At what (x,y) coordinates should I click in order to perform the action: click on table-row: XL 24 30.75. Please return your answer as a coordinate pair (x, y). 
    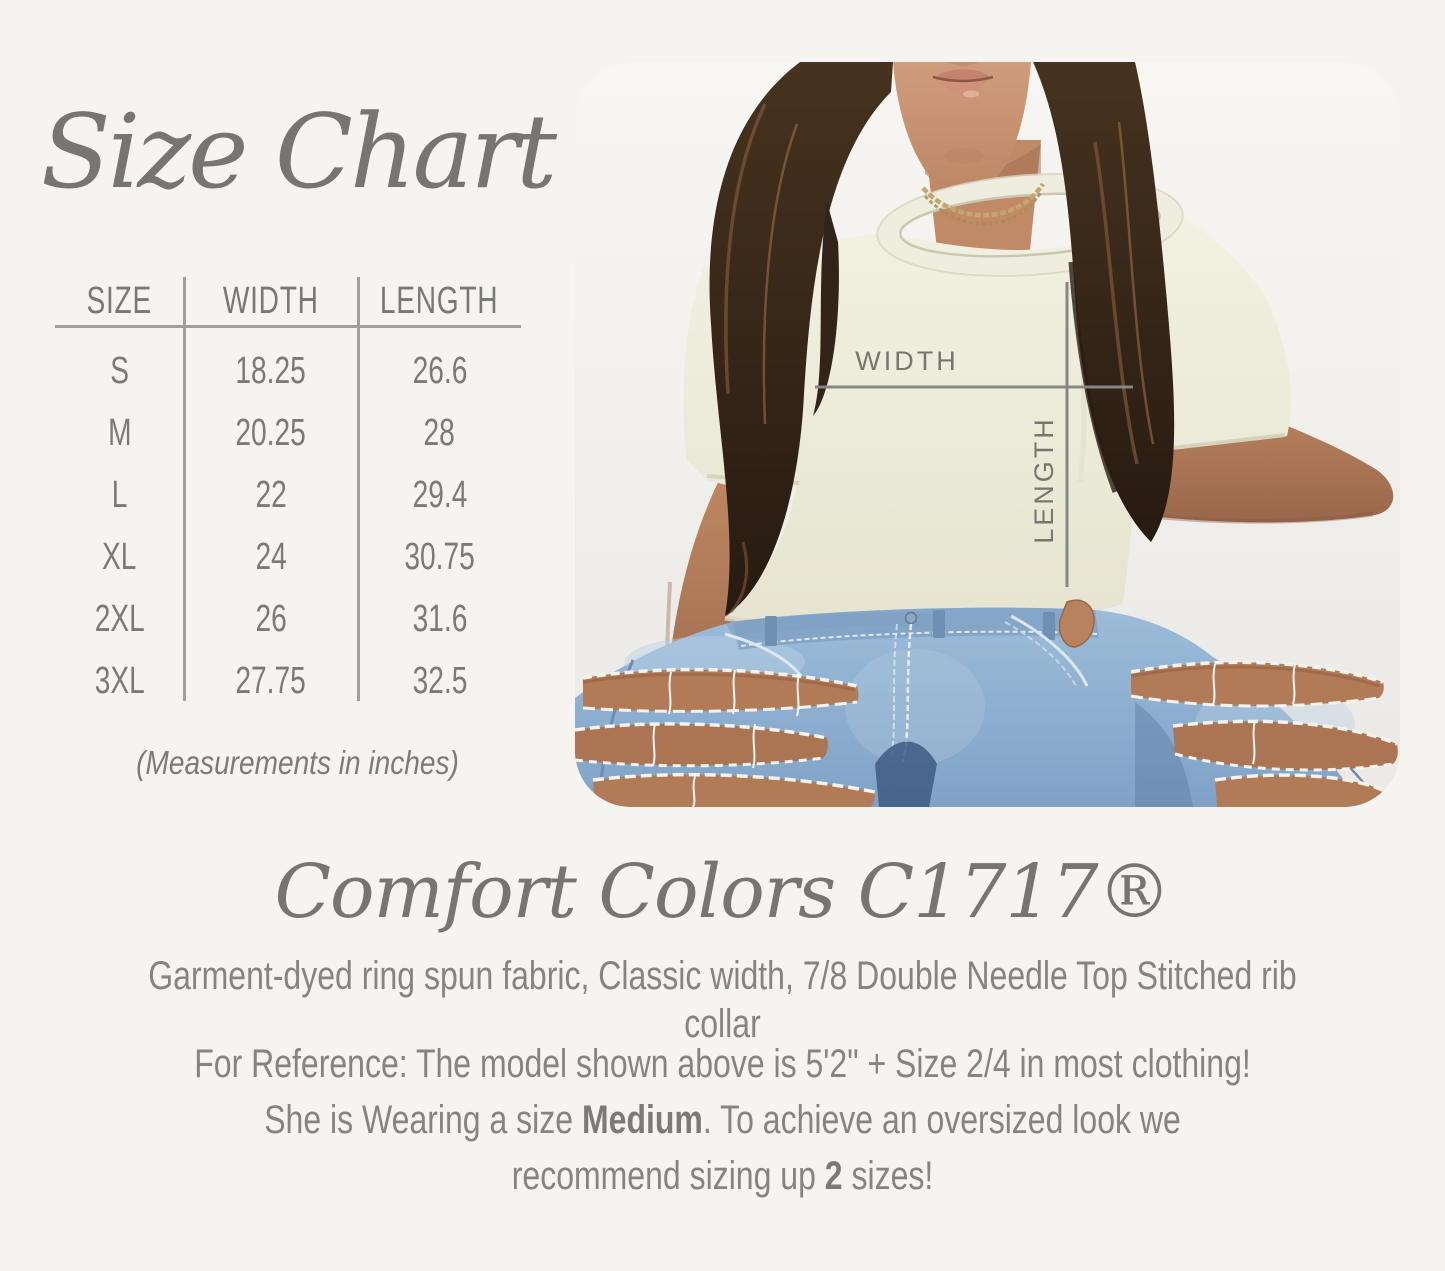
    Looking at the image, I should click on (288, 557).